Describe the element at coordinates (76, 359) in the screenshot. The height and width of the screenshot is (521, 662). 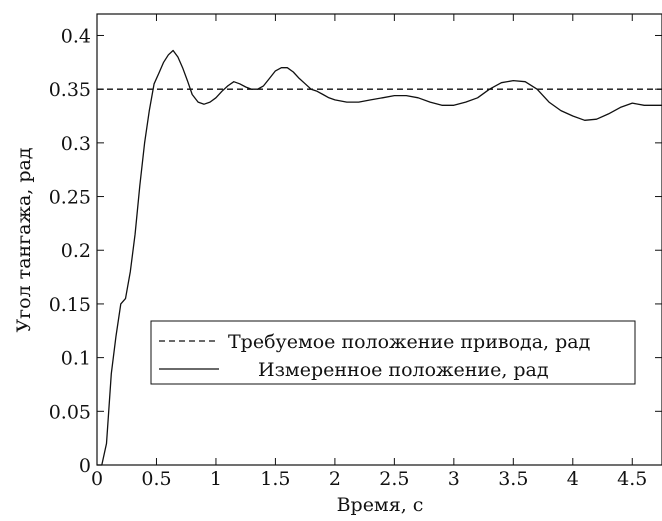
I see `y-tick-label: 0.1` at that location.